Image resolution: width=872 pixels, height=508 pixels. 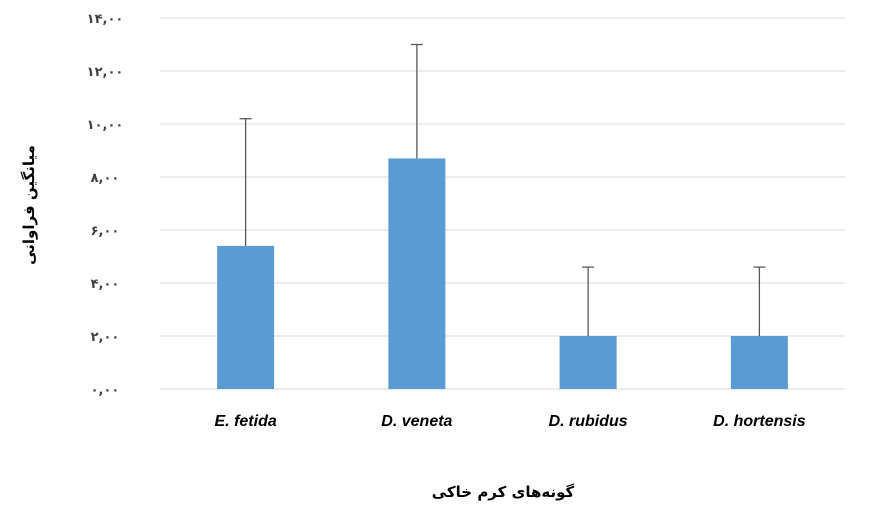 What do you see at coordinates (105, 390) in the screenshot?
I see `y-tick-label: ۰,۰۰` at bounding box center [105, 390].